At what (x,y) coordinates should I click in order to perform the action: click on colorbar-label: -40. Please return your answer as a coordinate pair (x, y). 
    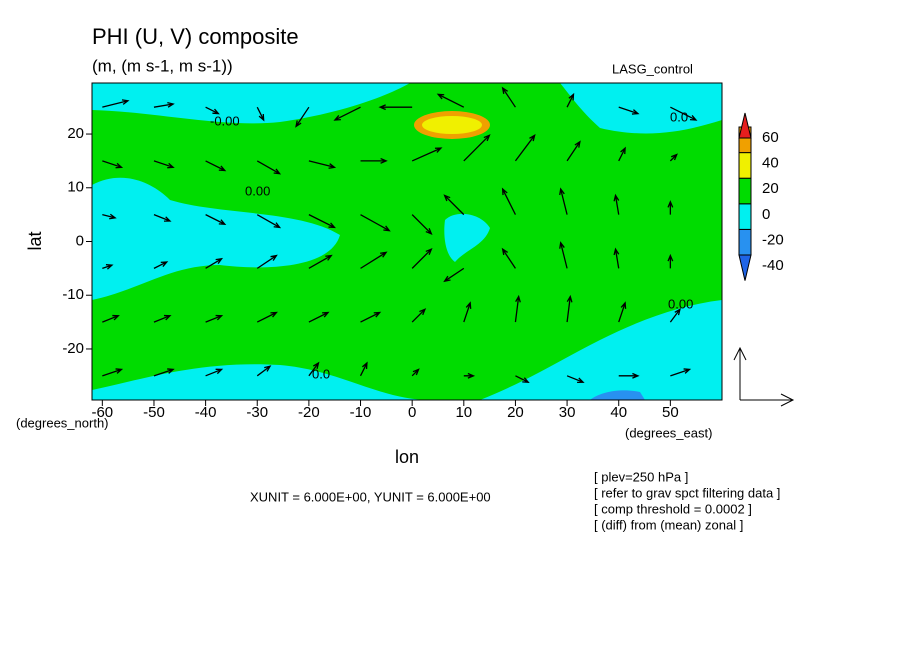
    Looking at the image, I should click on (773, 265).